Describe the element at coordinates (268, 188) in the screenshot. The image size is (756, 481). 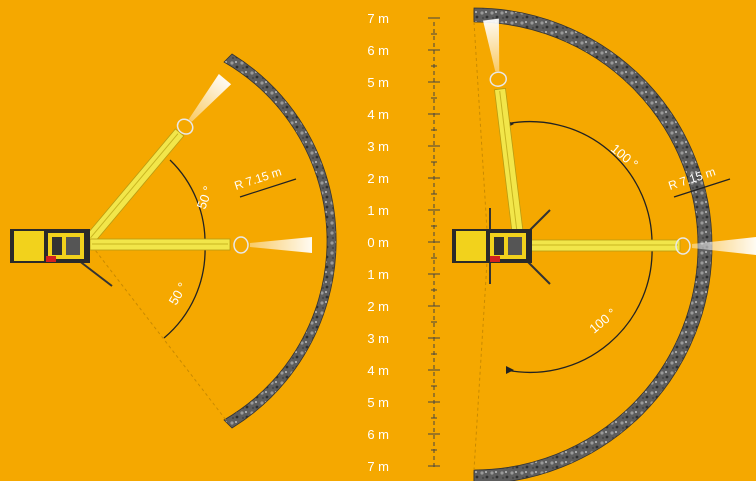
I see `left-radius-line` at that location.